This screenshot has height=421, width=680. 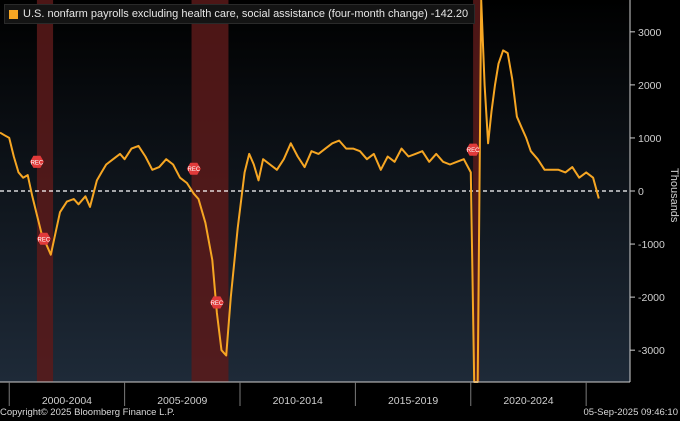 I want to click on y-tick-label: 1000, so click(x=650, y=139).